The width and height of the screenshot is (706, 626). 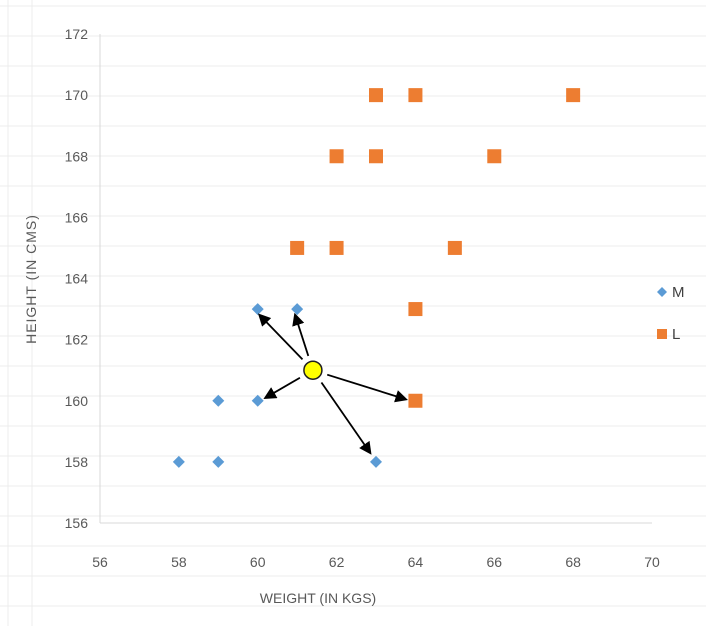 What do you see at coordinates (179, 562) in the screenshot?
I see `x-tick-label: 58` at bounding box center [179, 562].